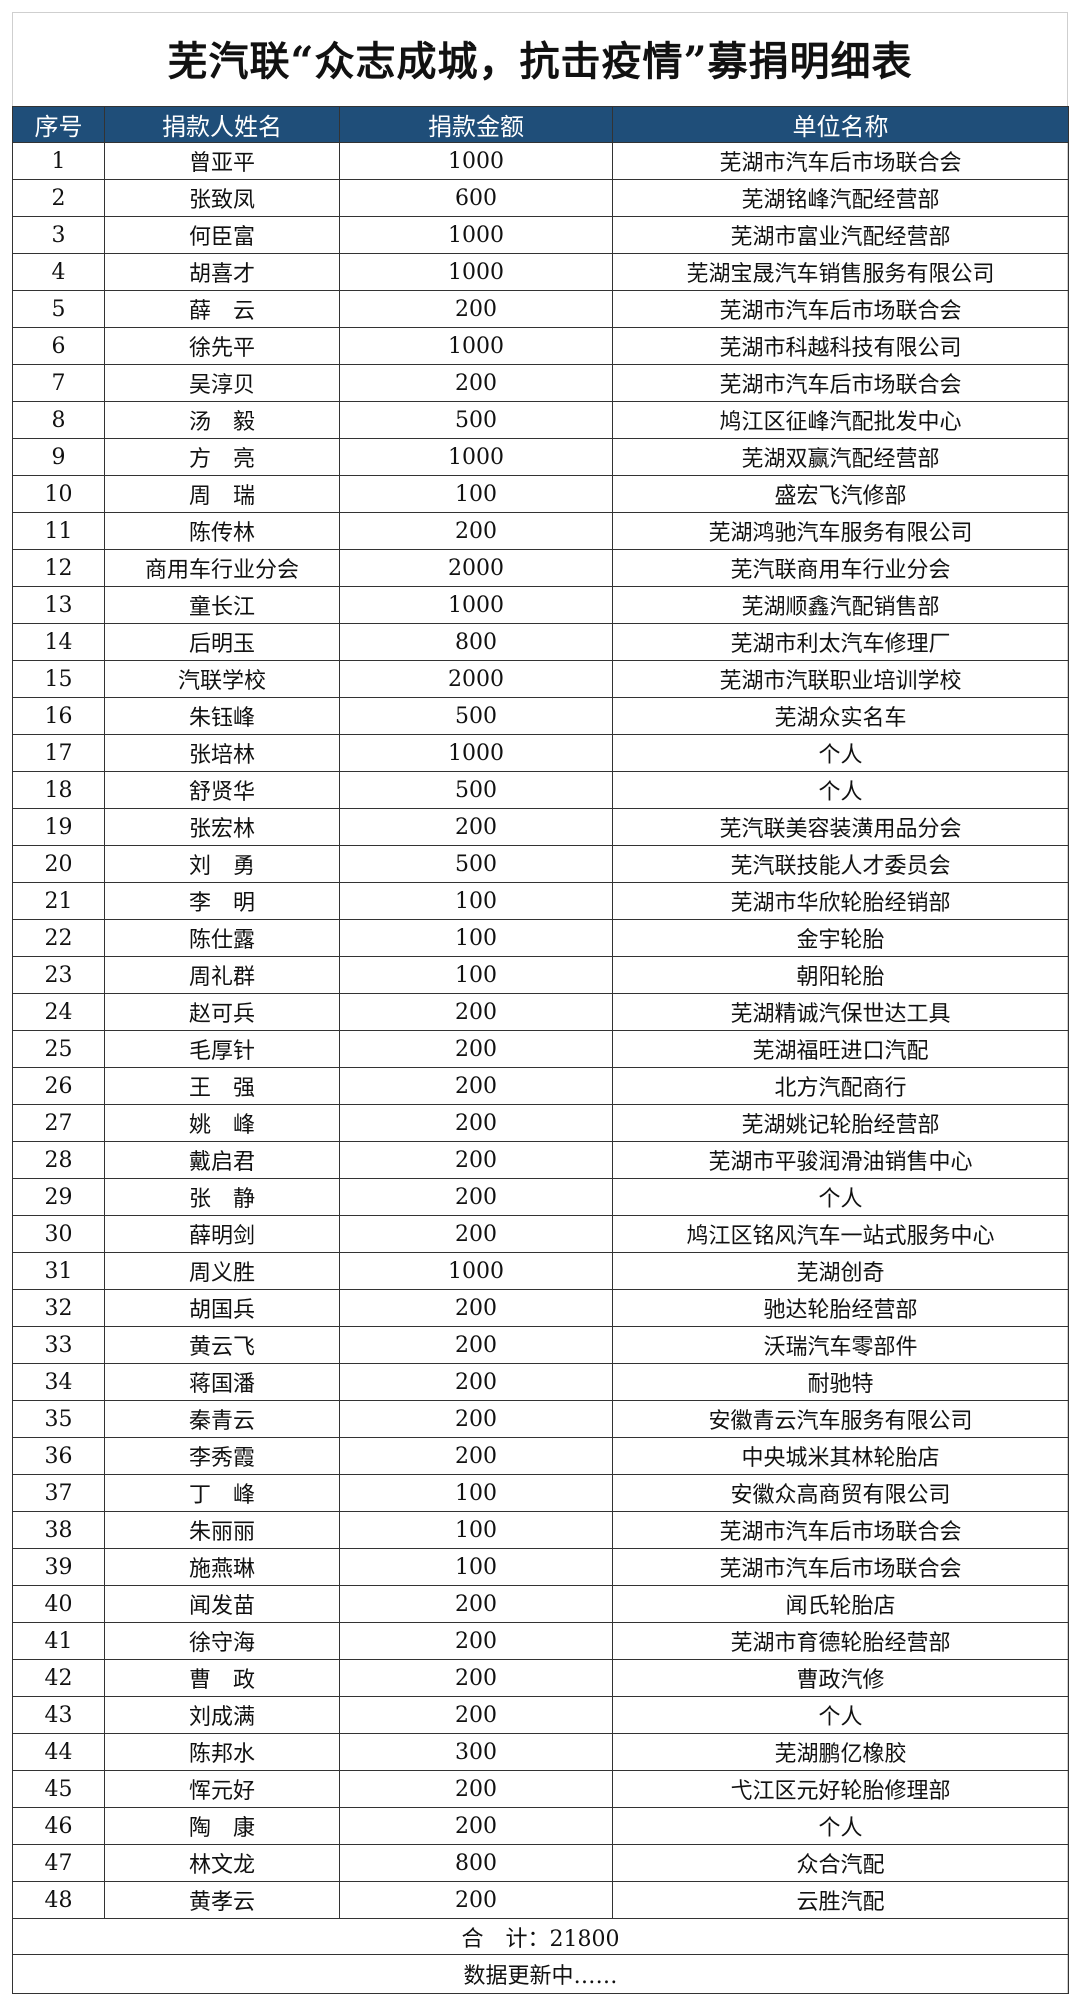  What do you see at coordinates (222, 1456) in the screenshot?
I see `cell-donor-name: 李秀霞` at bounding box center [222, 1456].